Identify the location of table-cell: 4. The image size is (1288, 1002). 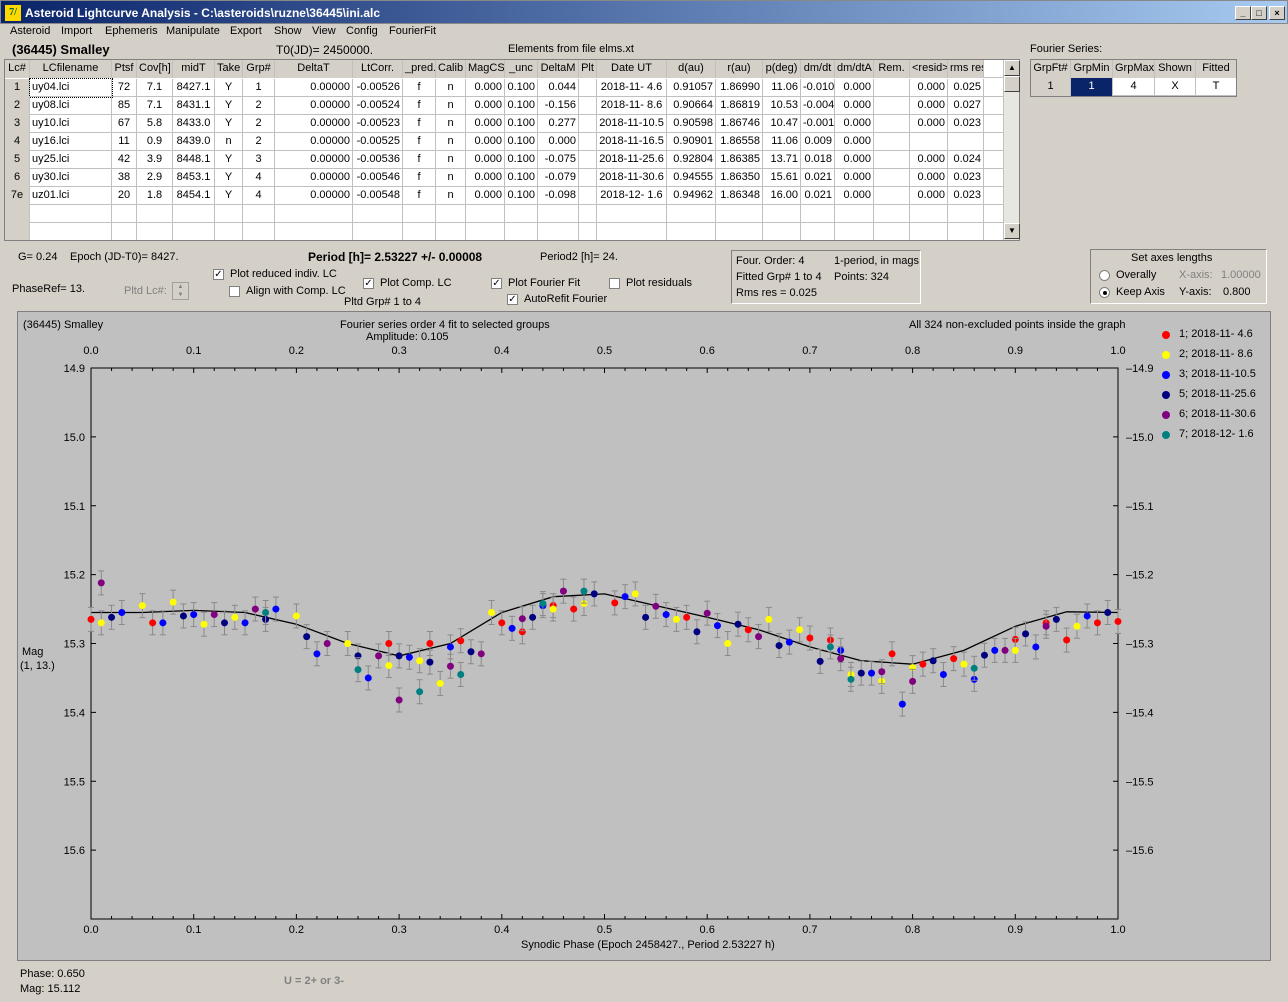
(17, 142).